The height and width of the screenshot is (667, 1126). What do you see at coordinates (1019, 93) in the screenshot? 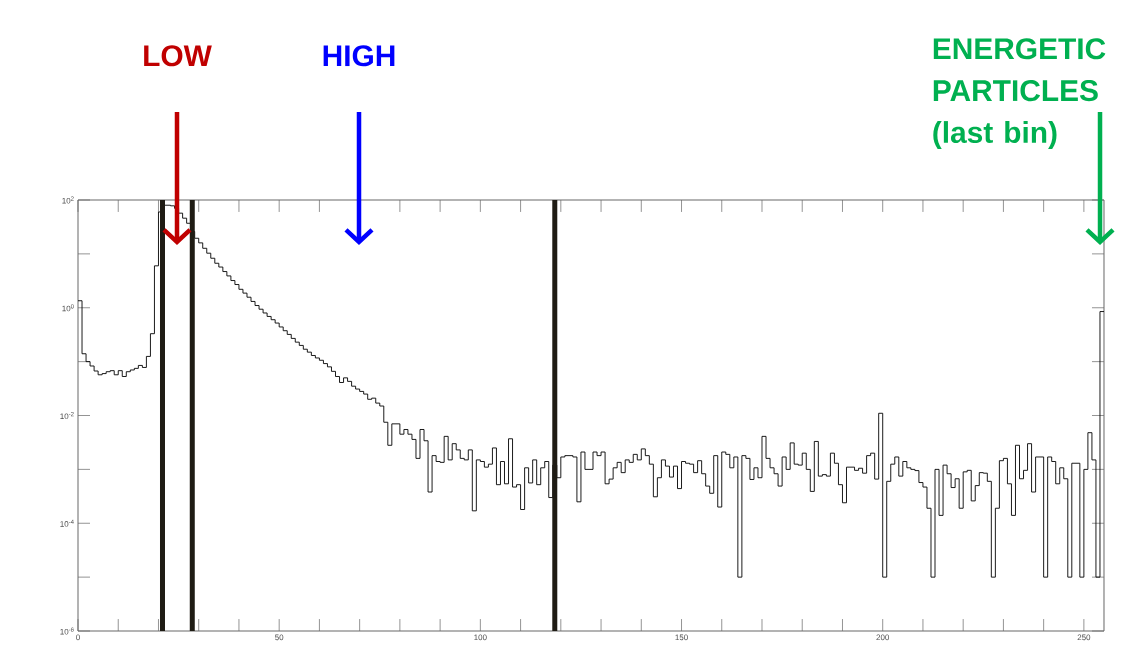
I see `text: ENERGETIC PARTICLES (last bin)` at bounding box center [1019, 93].